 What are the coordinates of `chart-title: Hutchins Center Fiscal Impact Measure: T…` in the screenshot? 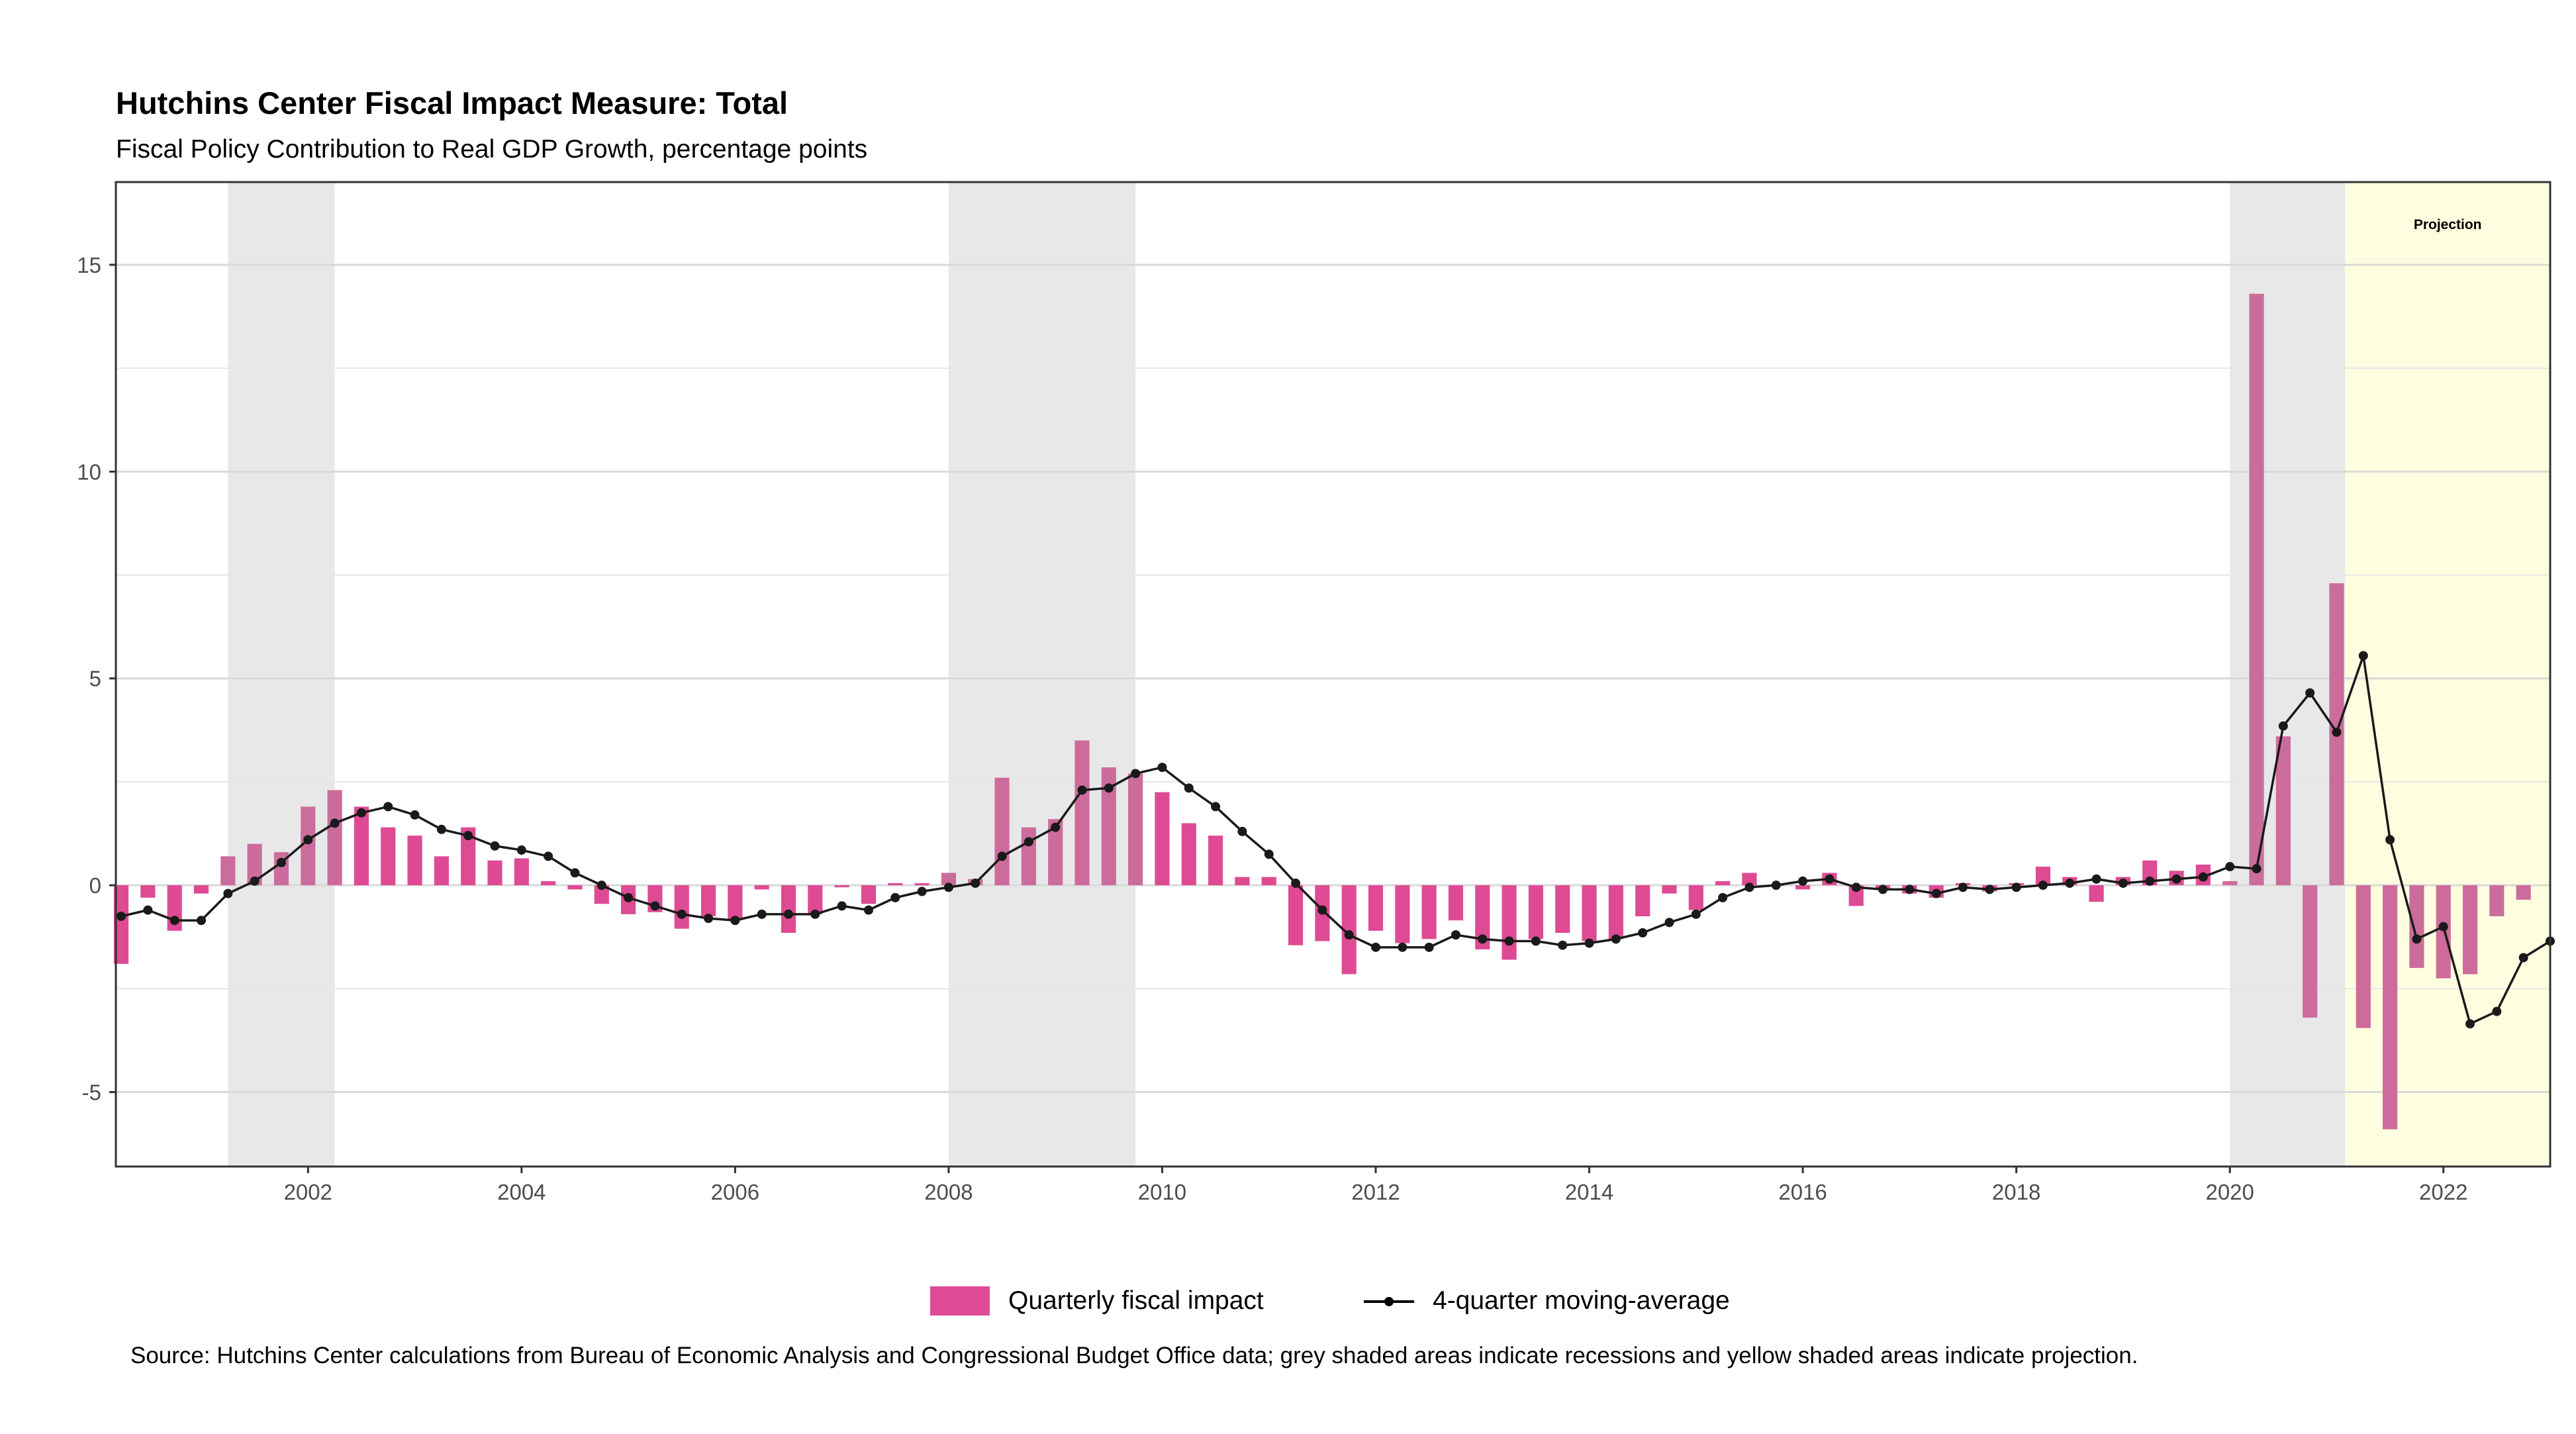 It's located at (452, 102).